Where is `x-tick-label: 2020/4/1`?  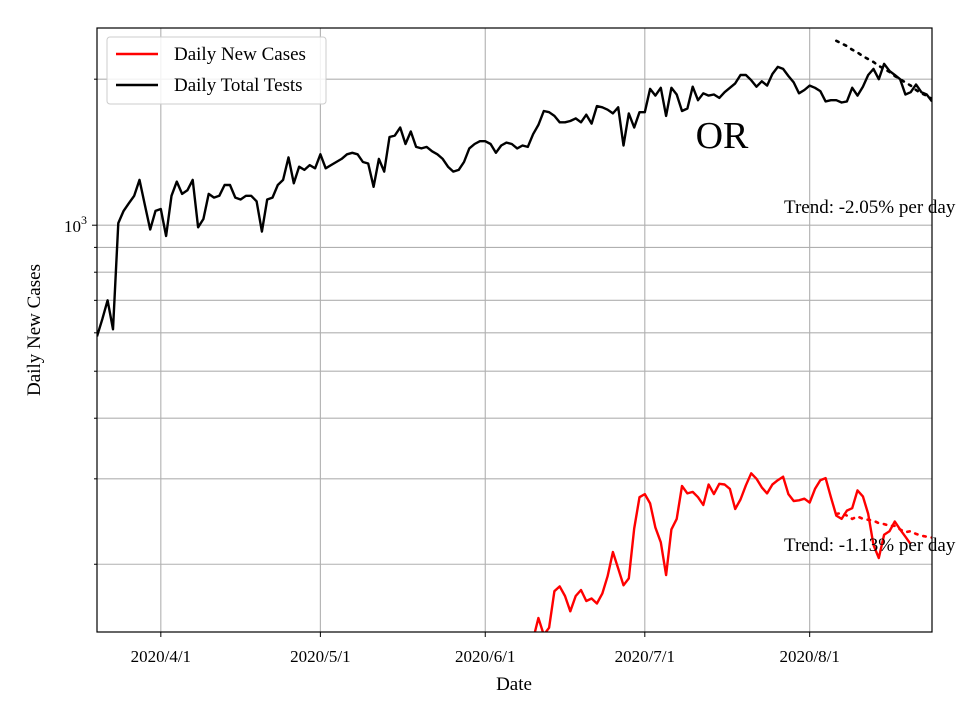
x-tick-label: 2020/4/1 is located at coordinates (161, 656).